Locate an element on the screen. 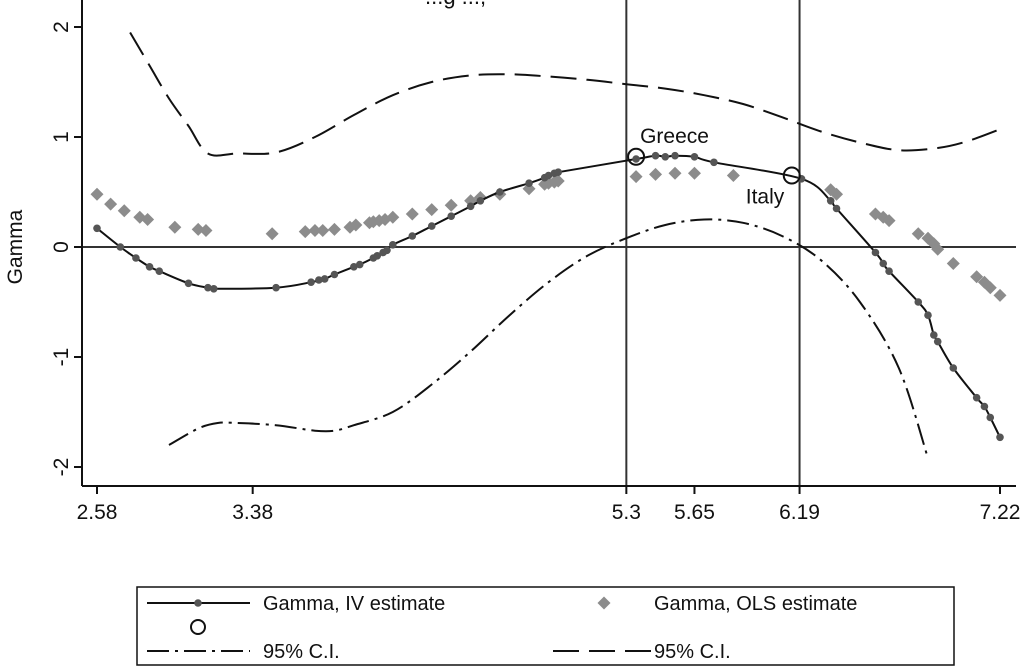 Image resolution: width=1029 pixels, height=668 pixels. legend-box is located at coordinates (545, 626).